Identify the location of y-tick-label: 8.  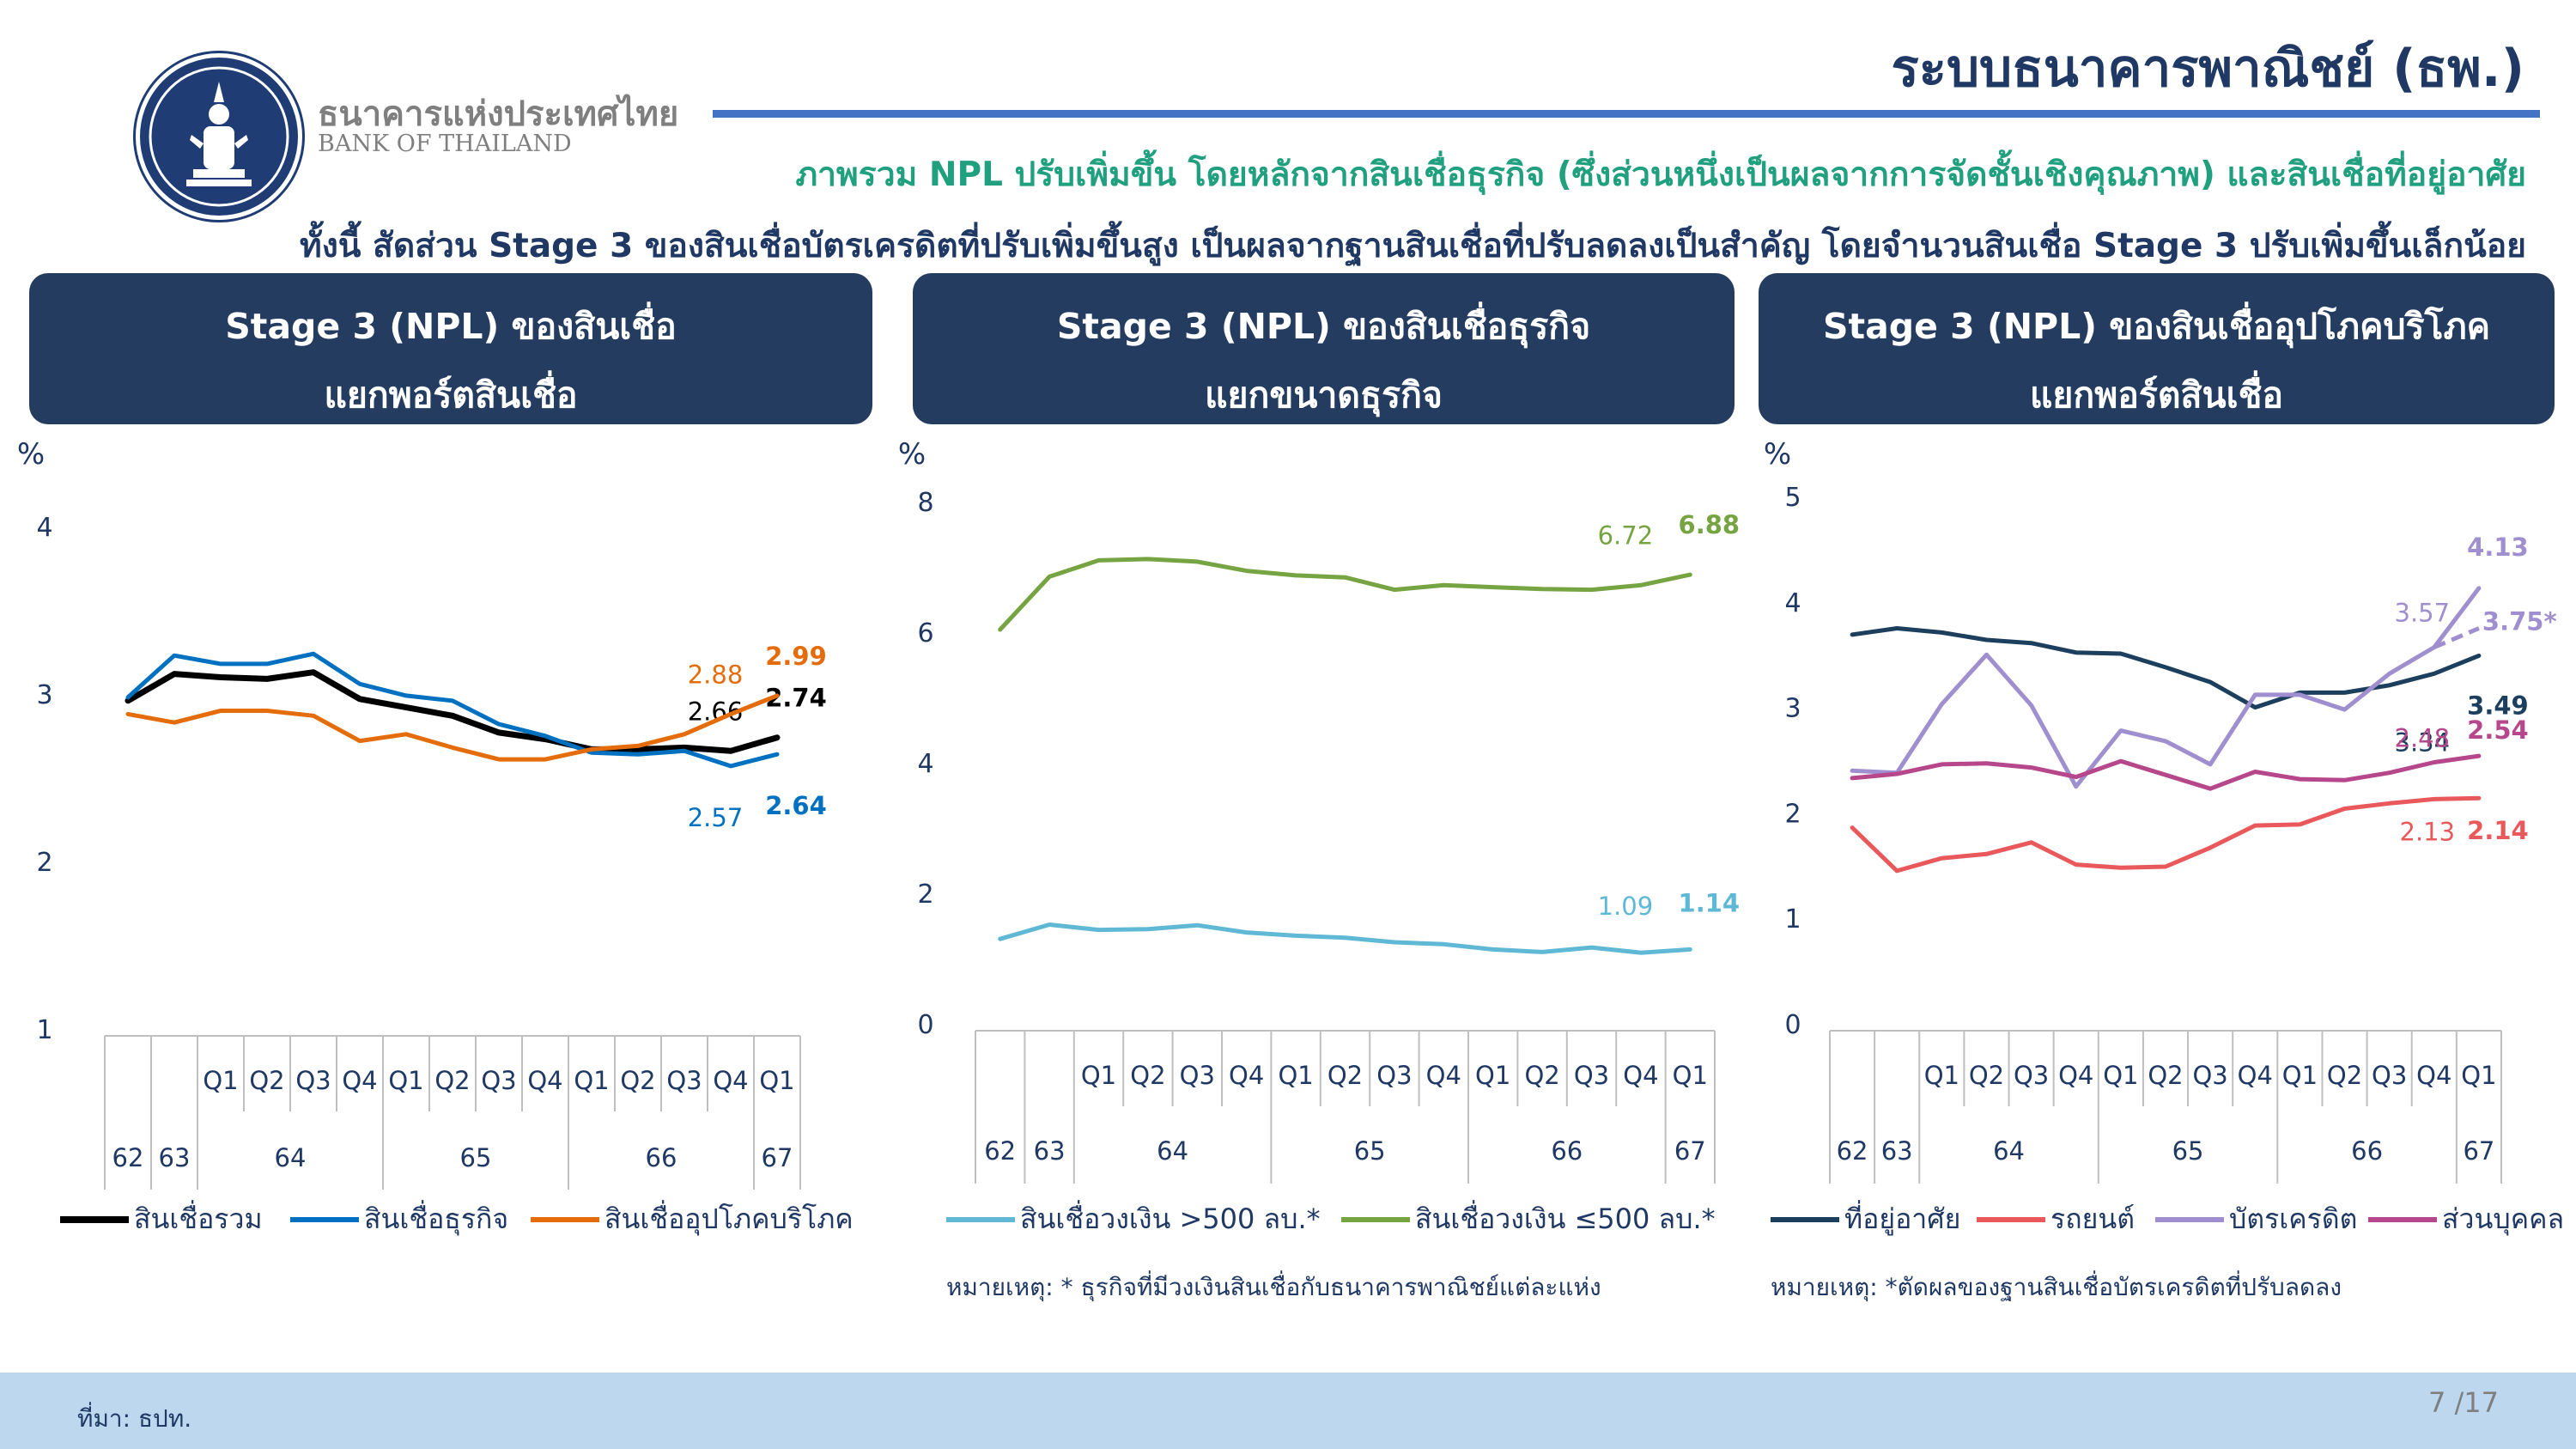
(925, 503).